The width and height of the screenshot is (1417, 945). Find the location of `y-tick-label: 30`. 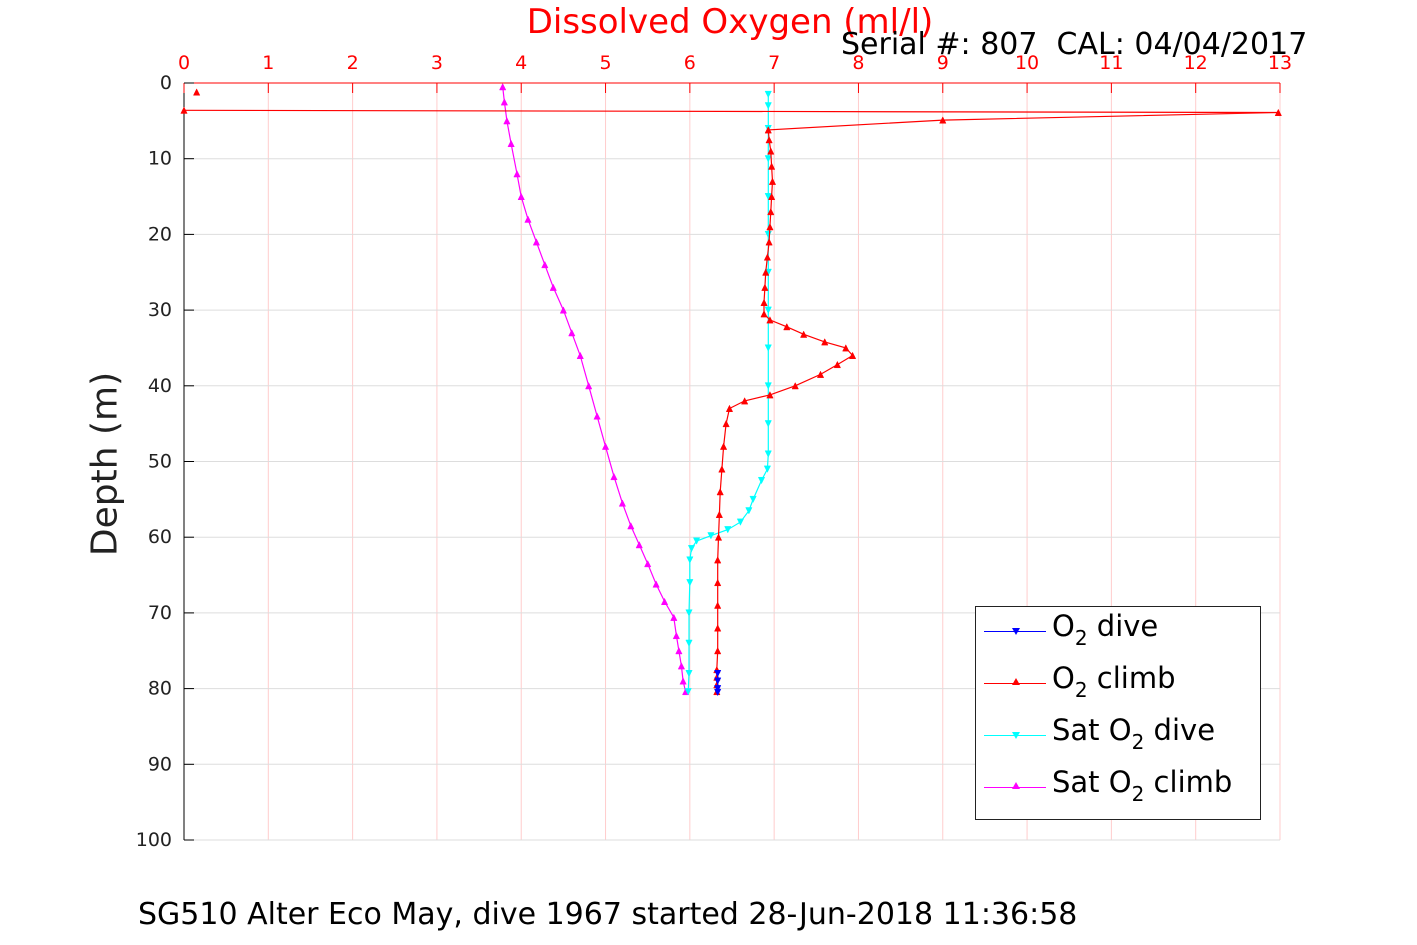

y-tick-label: 30 is located at coordinates (160, 310).